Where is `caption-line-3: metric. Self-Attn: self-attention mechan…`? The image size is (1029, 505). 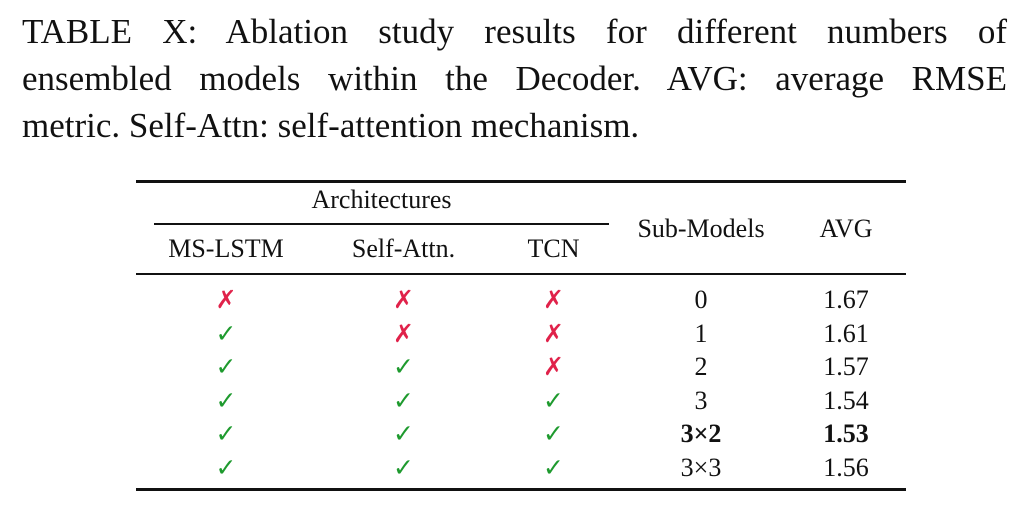 caption-line-3: metric. Self-Attn: self-attention mechan… is located at coordinates (331, 125).